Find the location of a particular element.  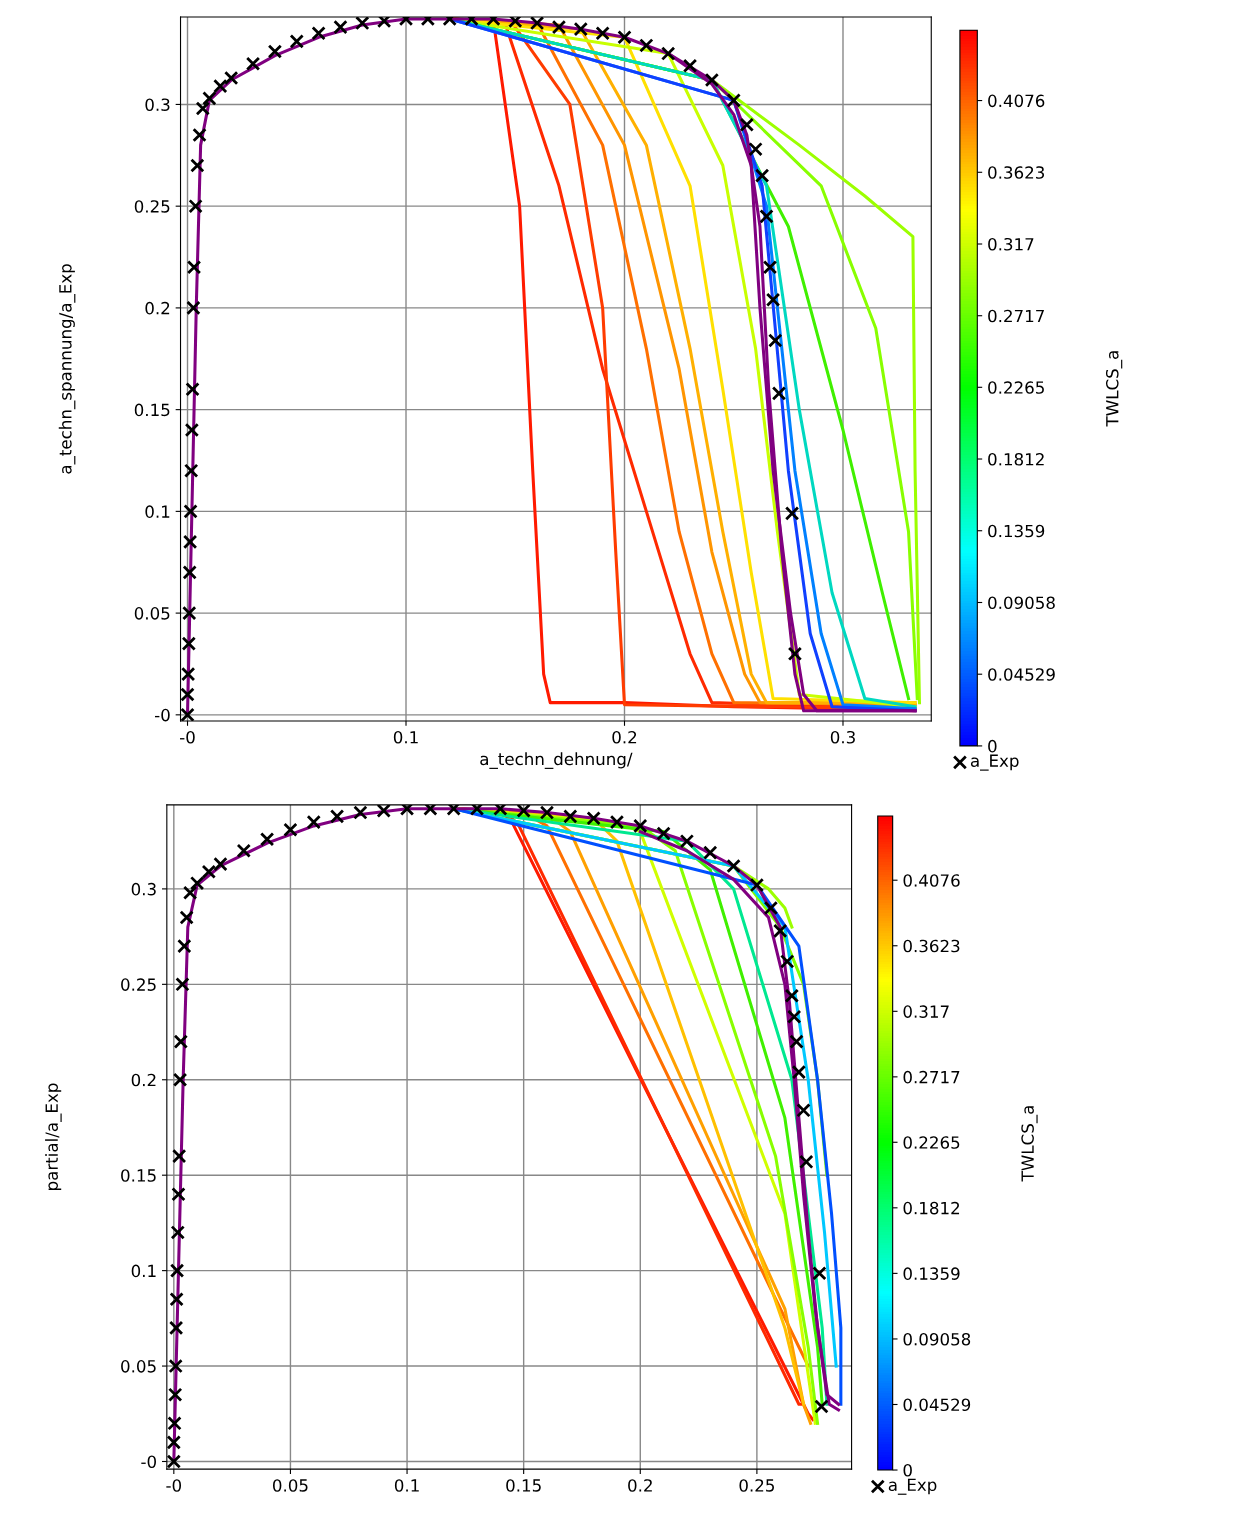

x-axis-title: a_techn_dehnung/ is located at coordinates (556, 760).